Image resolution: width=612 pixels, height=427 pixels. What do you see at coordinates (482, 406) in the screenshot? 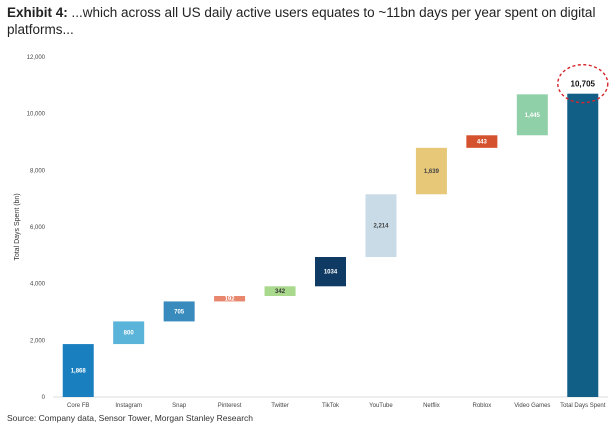
I see `category-label: Roblox` at bounding box center [482, 406].